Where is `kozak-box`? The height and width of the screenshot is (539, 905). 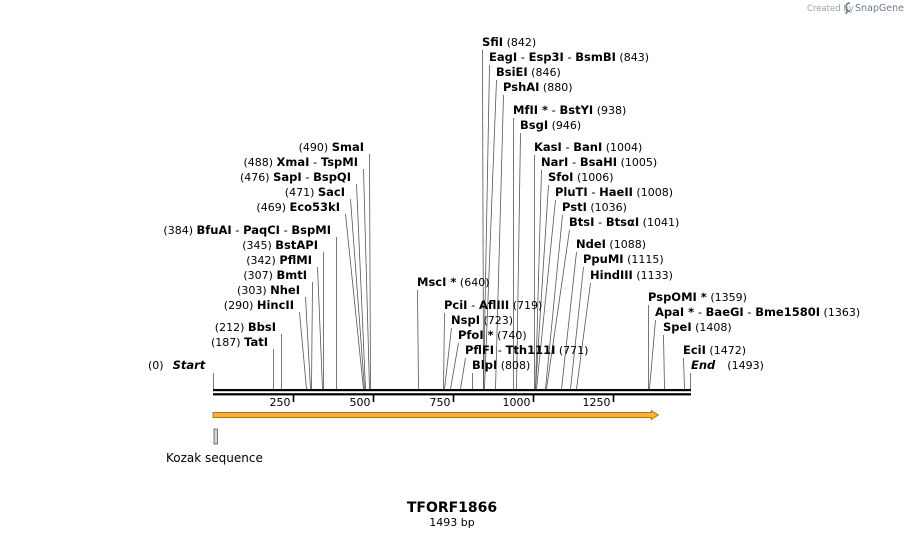 kozak-box is located at coordinates (215, 436).